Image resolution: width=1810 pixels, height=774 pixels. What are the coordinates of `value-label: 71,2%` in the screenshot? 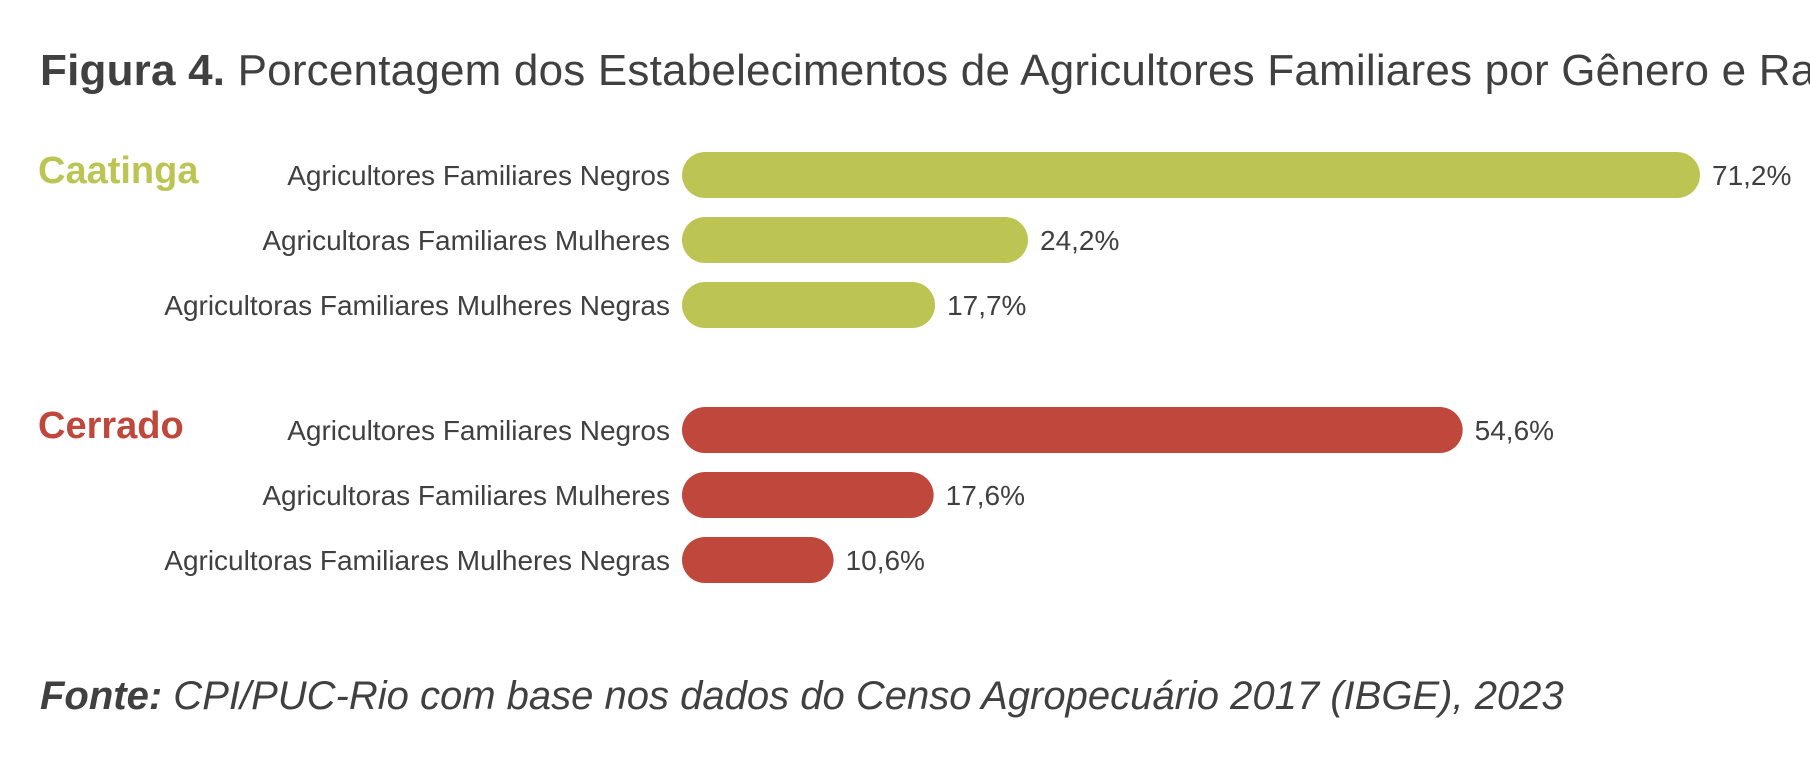 It's located at (1751, 175).